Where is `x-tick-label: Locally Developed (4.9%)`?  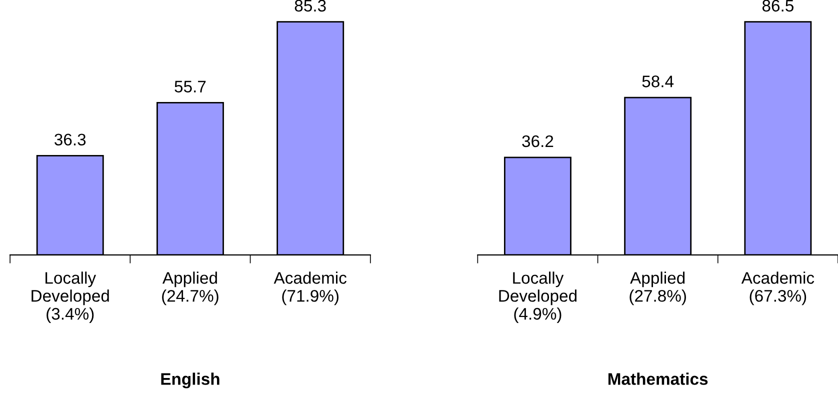
x-tick-label: Locally Developed (4.9%) is located at coordinates (537, 298).